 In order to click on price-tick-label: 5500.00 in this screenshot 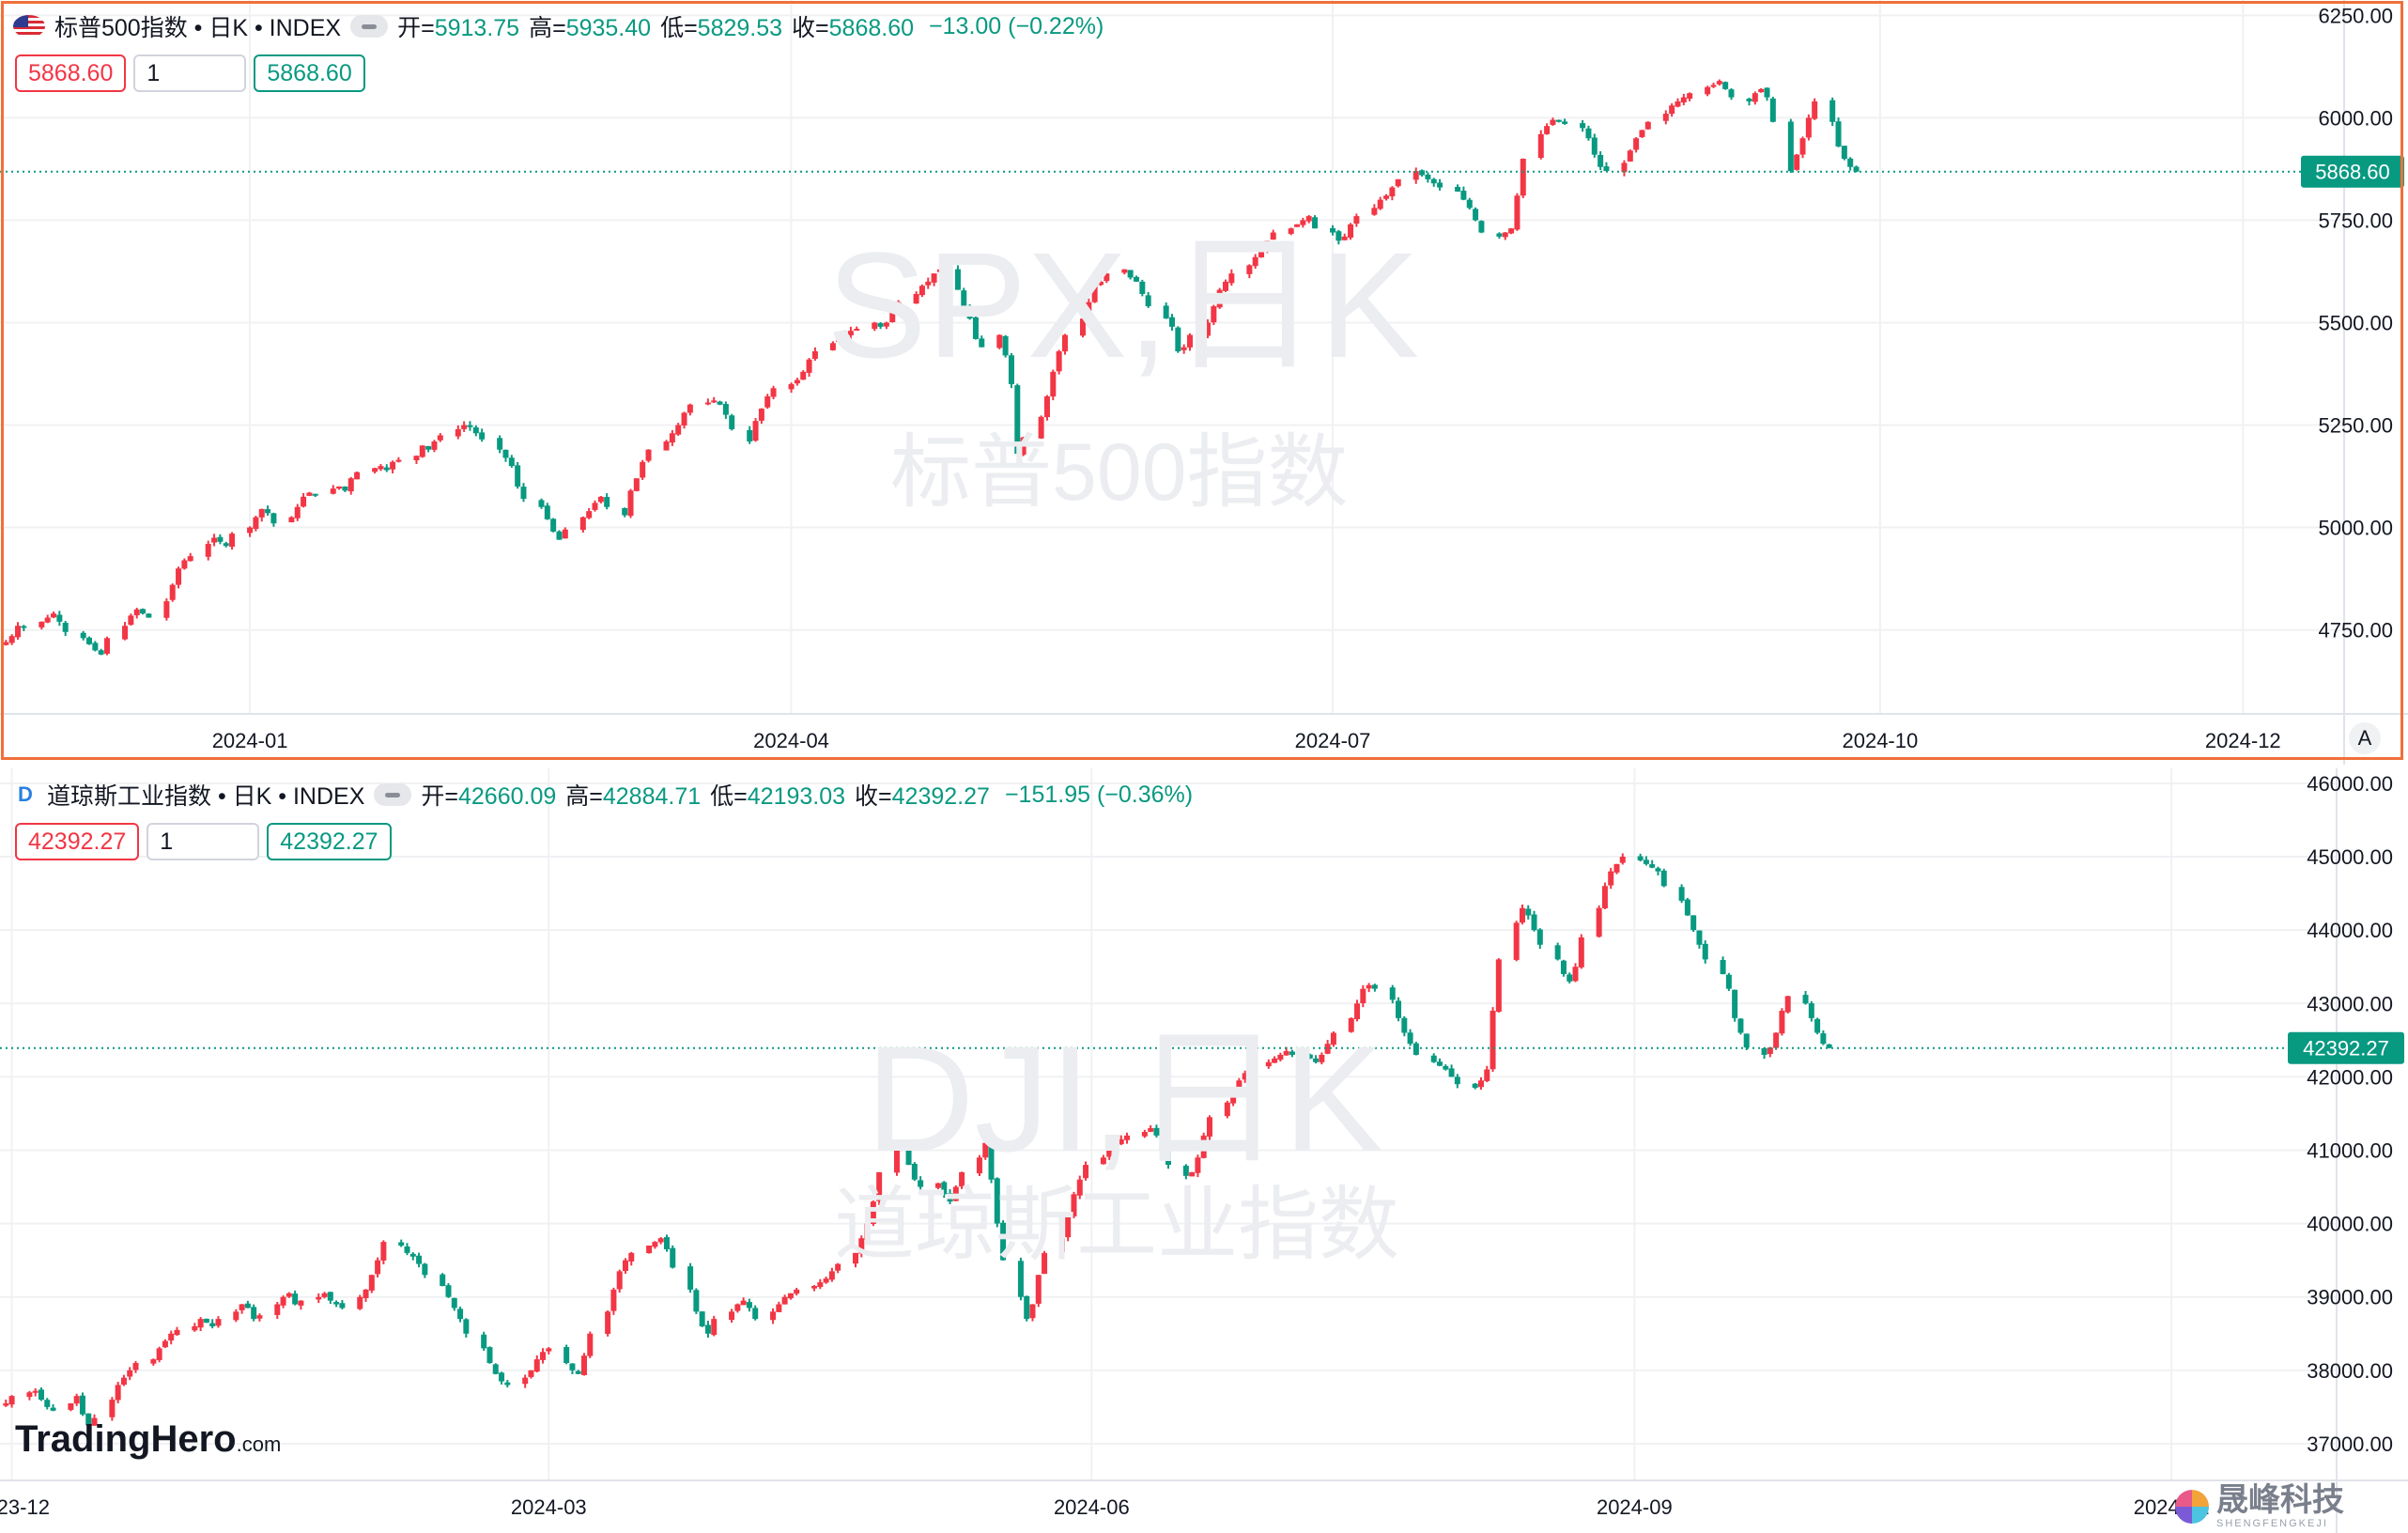, I will do `click(2355, 322)`.